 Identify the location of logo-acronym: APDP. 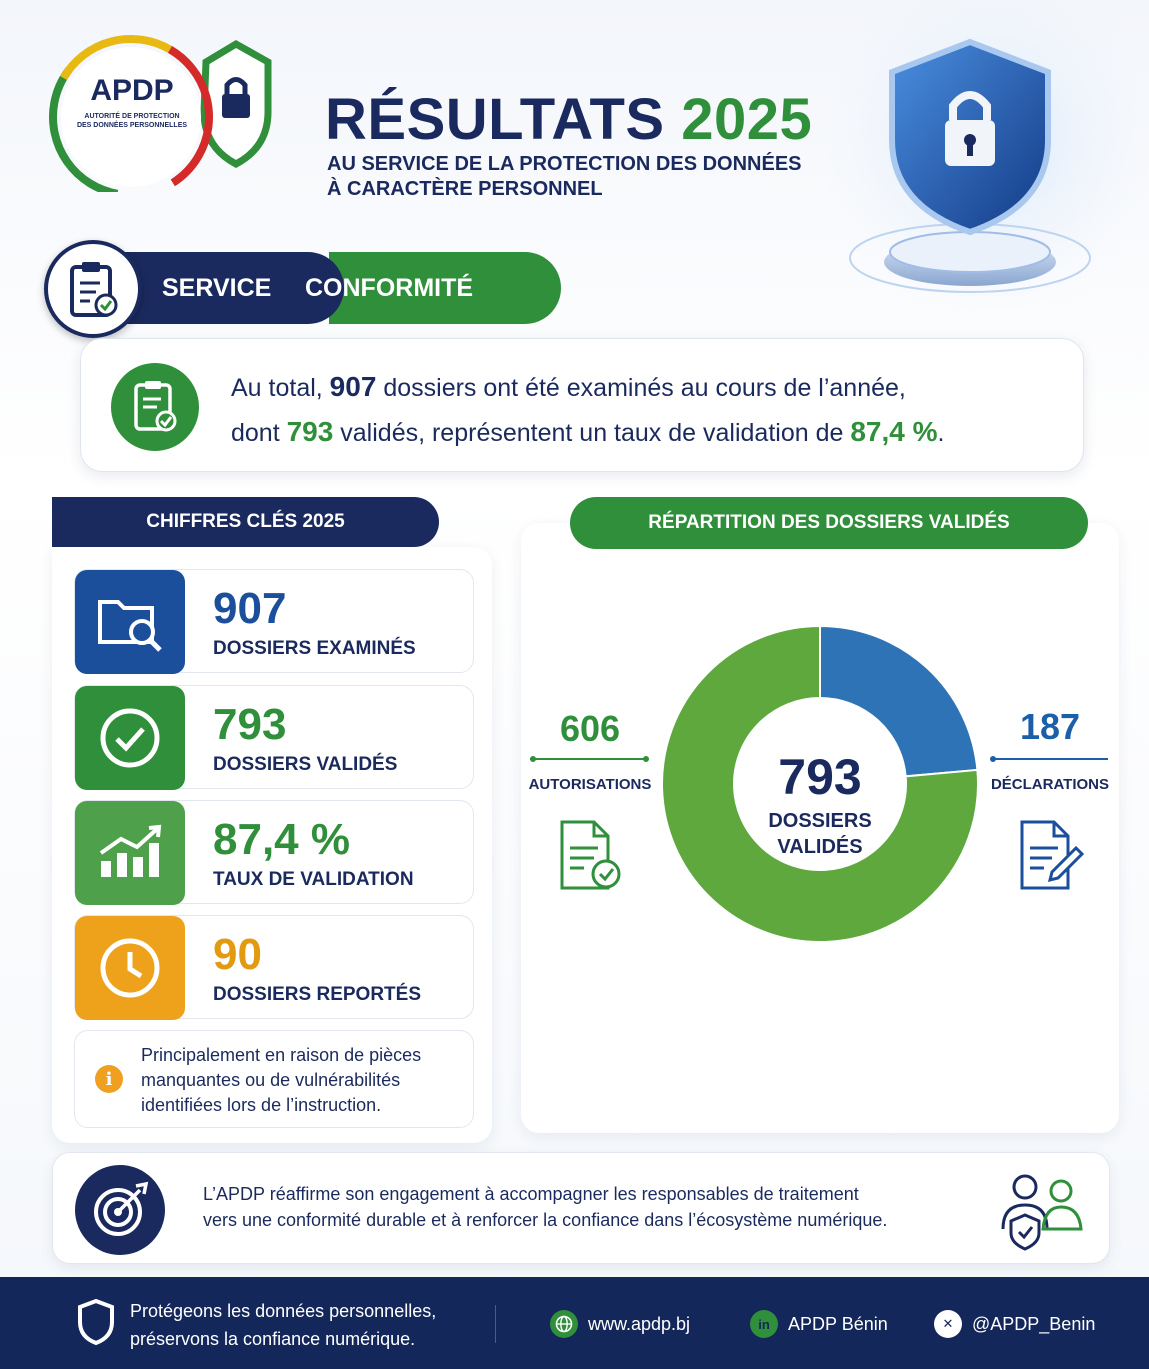
(132, 90).